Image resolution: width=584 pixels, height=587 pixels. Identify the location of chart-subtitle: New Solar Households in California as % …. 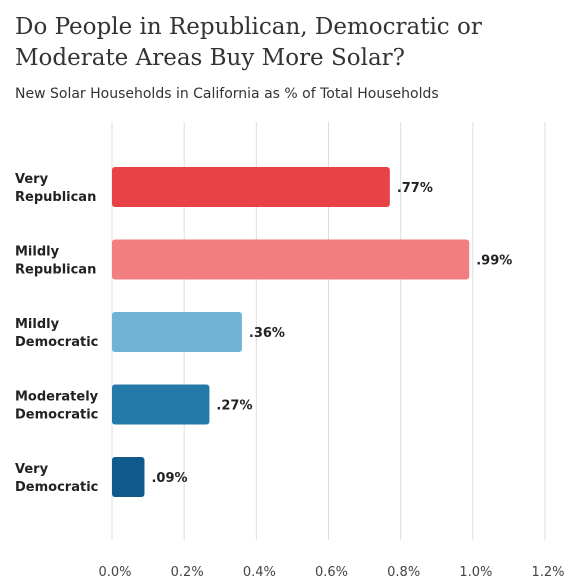
(227, 94).